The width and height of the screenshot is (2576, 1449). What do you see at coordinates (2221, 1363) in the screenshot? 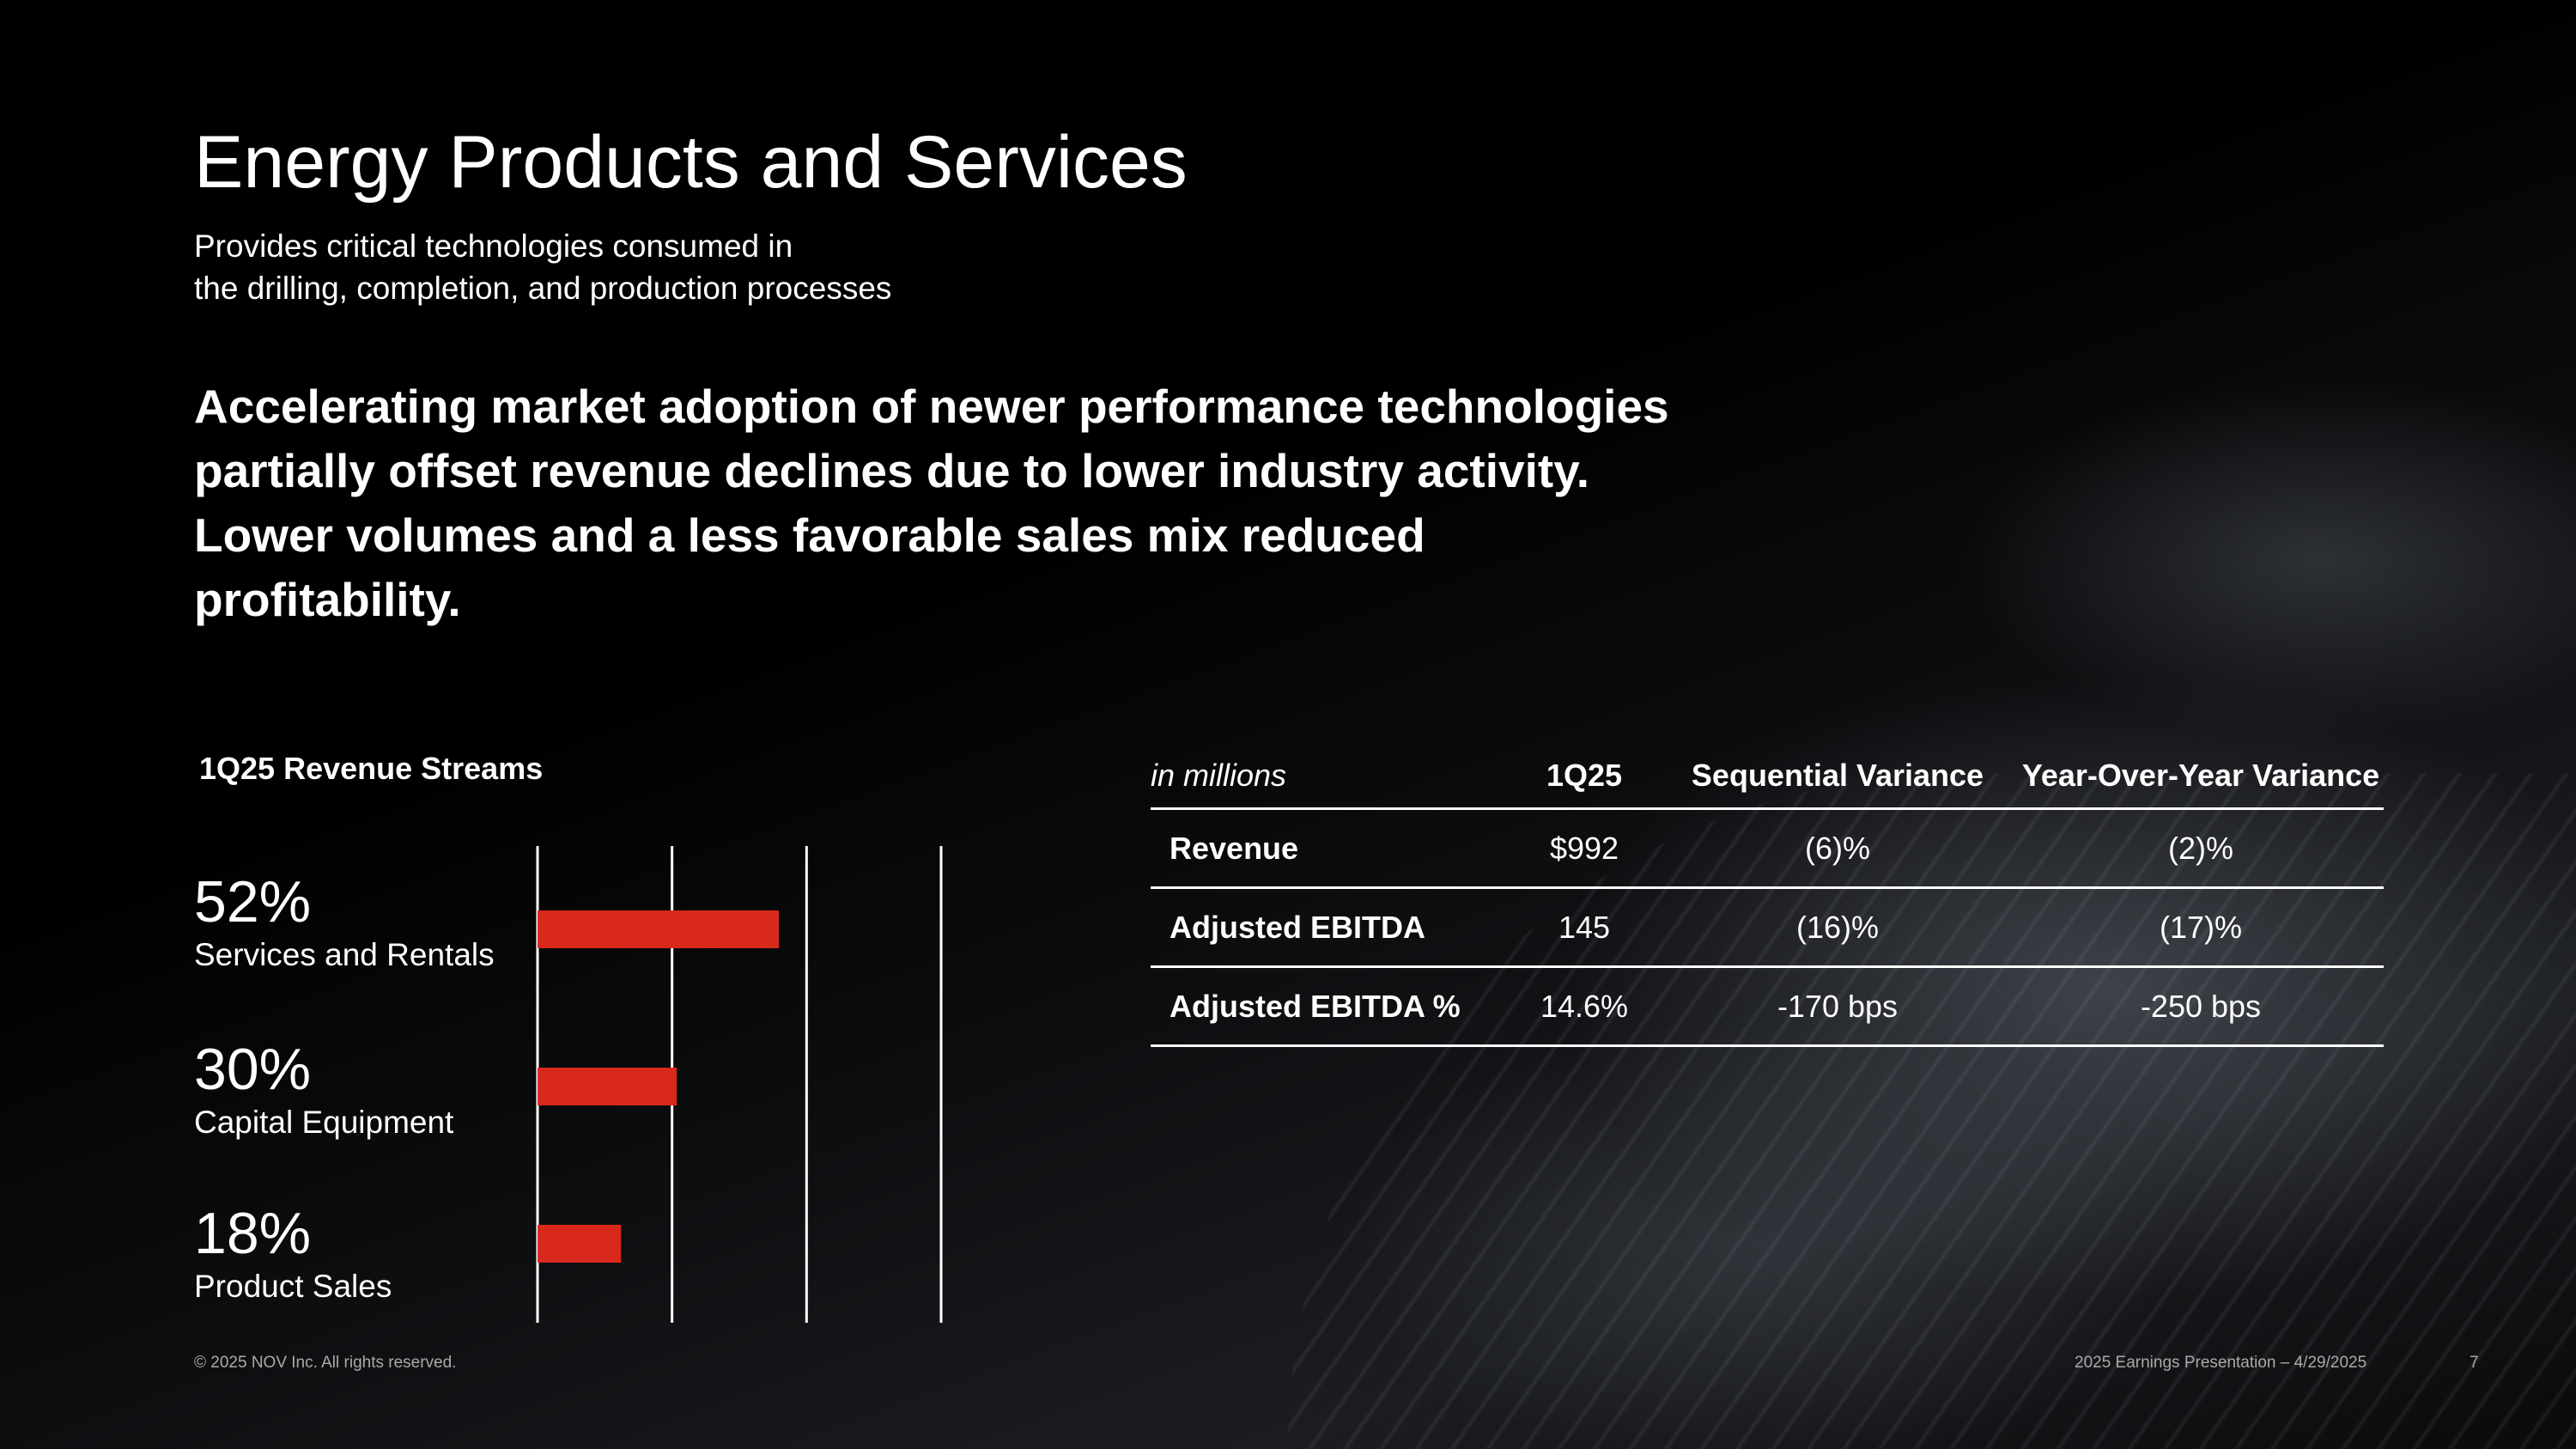
I see `footer-presentation-date: 2025 Earnings Presentation – 4/29/2025` at bounding box center [2221, 1363].